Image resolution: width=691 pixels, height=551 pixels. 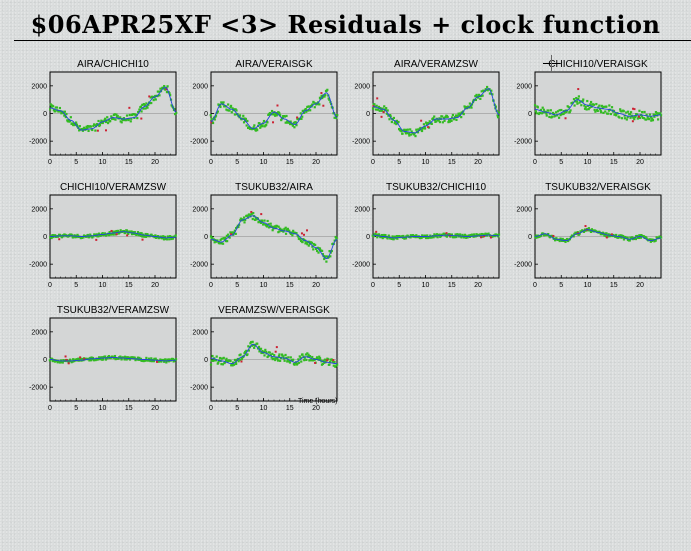 I want to click on x-tick-label: 20, so click(x=155, y=162).